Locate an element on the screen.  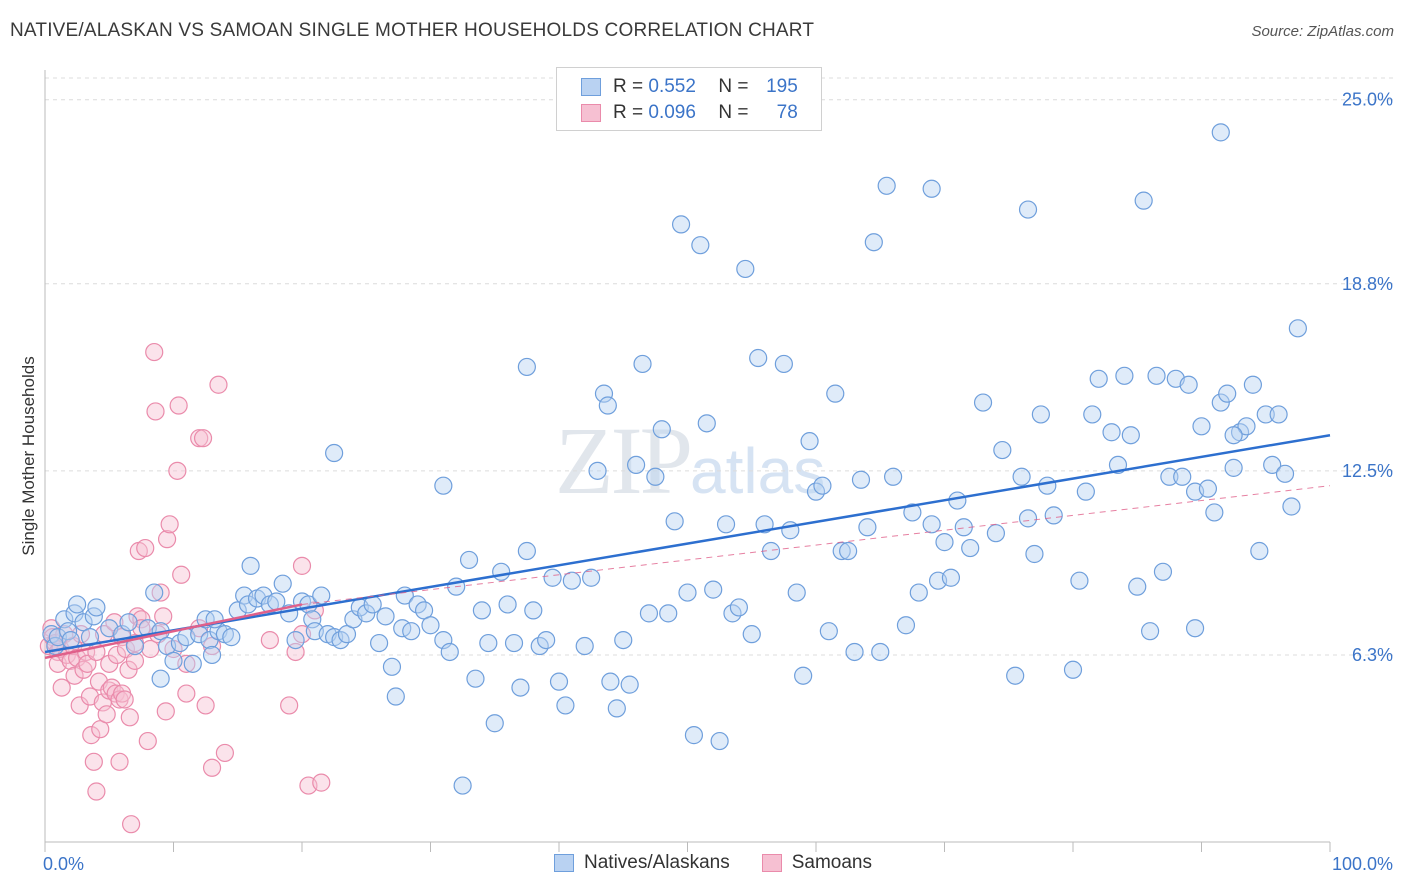
legend-row-samoans: R = 0.096 N = 78 is located at coordinates (689, 113).